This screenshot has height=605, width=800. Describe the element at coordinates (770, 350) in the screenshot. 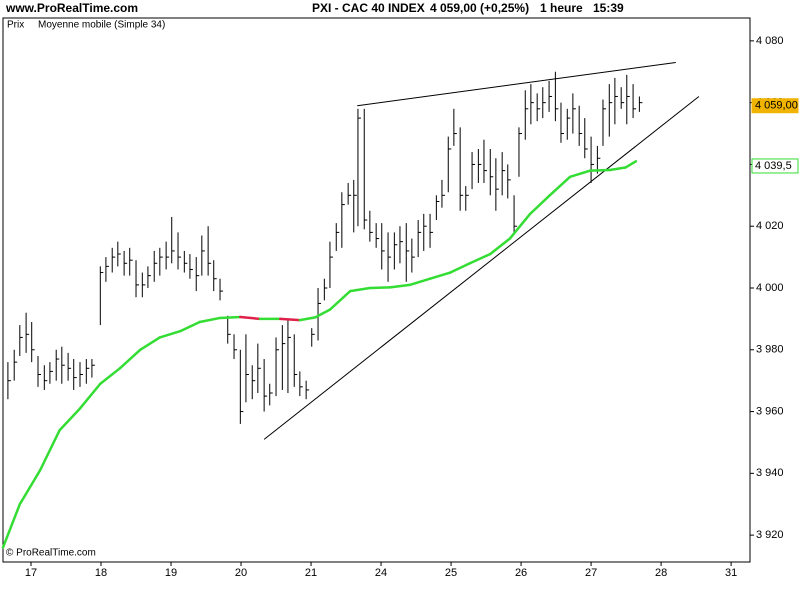

I see `y-tick-label: 3 980` at that location.